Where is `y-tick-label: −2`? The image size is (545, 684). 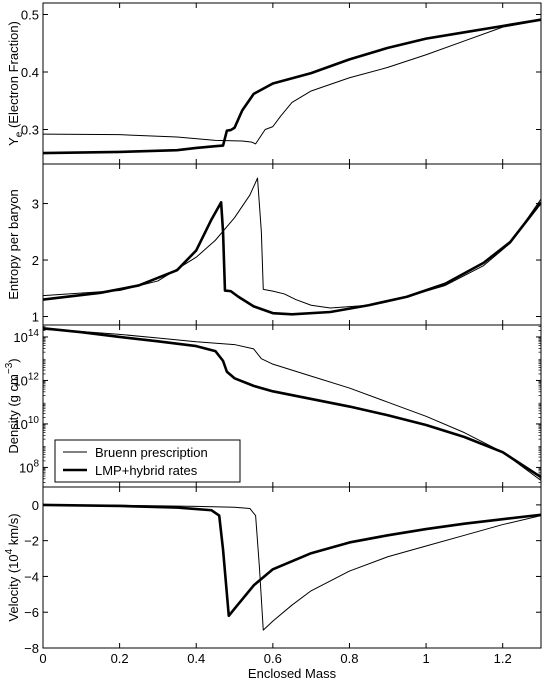
y-tick-label: −2 is located at coordinates (31, 541).